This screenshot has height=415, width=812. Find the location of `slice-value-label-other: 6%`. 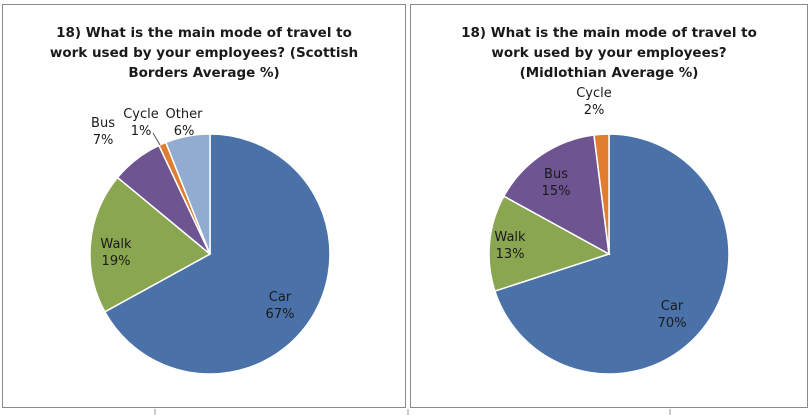

slice-value-label-other: 6% is located at coordinates (184, 131).